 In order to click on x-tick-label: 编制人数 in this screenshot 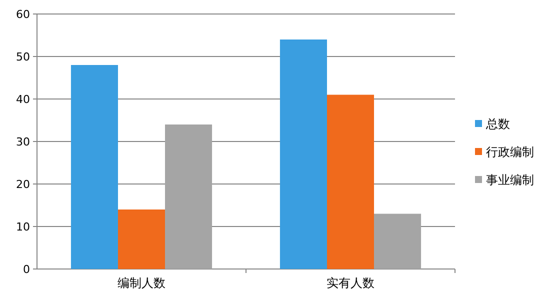, I will do `click(142, 283)`.